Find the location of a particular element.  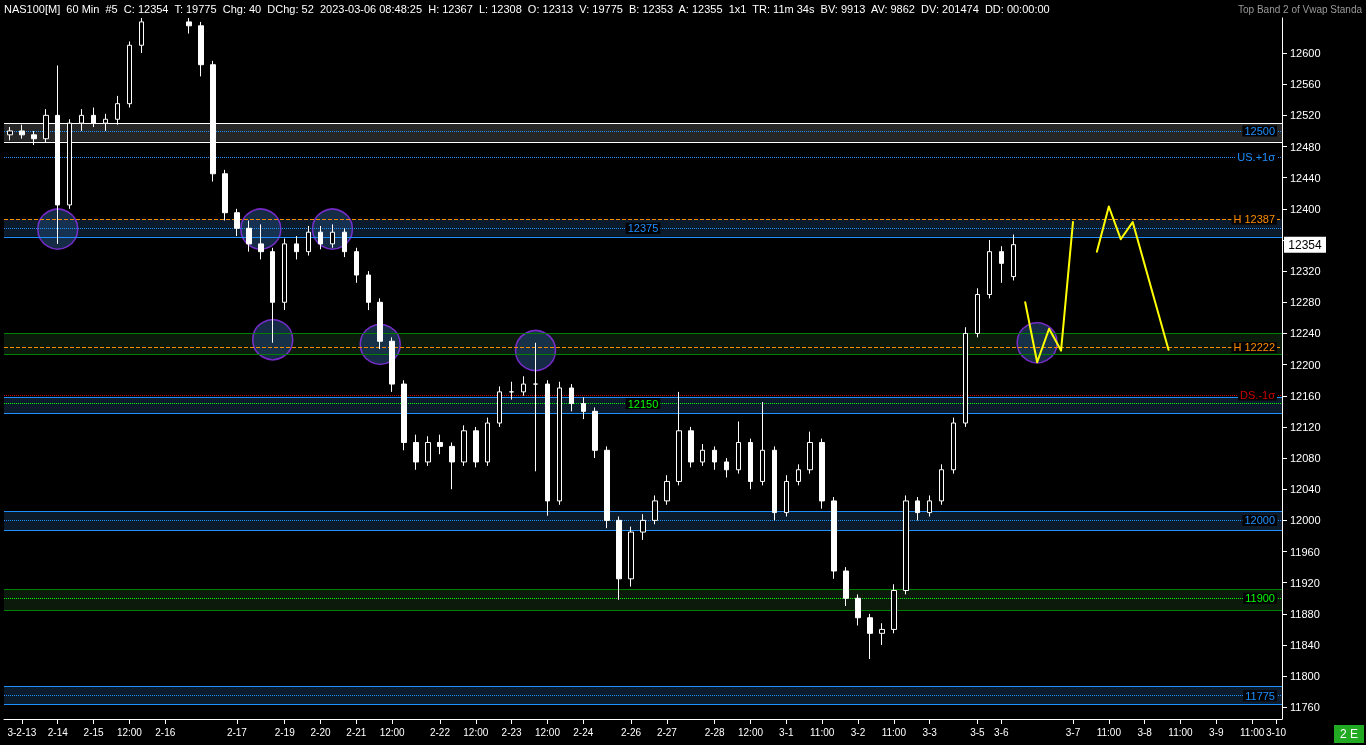

chart-title: NAS100[M] 60 Min #5 C: 12354 T: 19775 Chg: 40 DChg: 52 2023-03-06 08:48:25 H: 12367 L: 12308 O: 12313 V: 19775 B: 12353 A: 12355 1x1 TR: 11m 34s BV: 9913 AV: 9862 DV: 201474 DD: 00:00:00 is located at coordinates (527, 8).